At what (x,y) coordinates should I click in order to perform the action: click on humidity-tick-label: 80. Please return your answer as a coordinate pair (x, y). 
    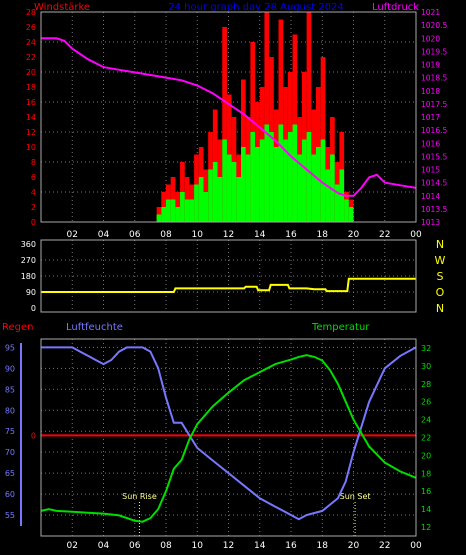
    Looking at the image, I should click on (10, 410).